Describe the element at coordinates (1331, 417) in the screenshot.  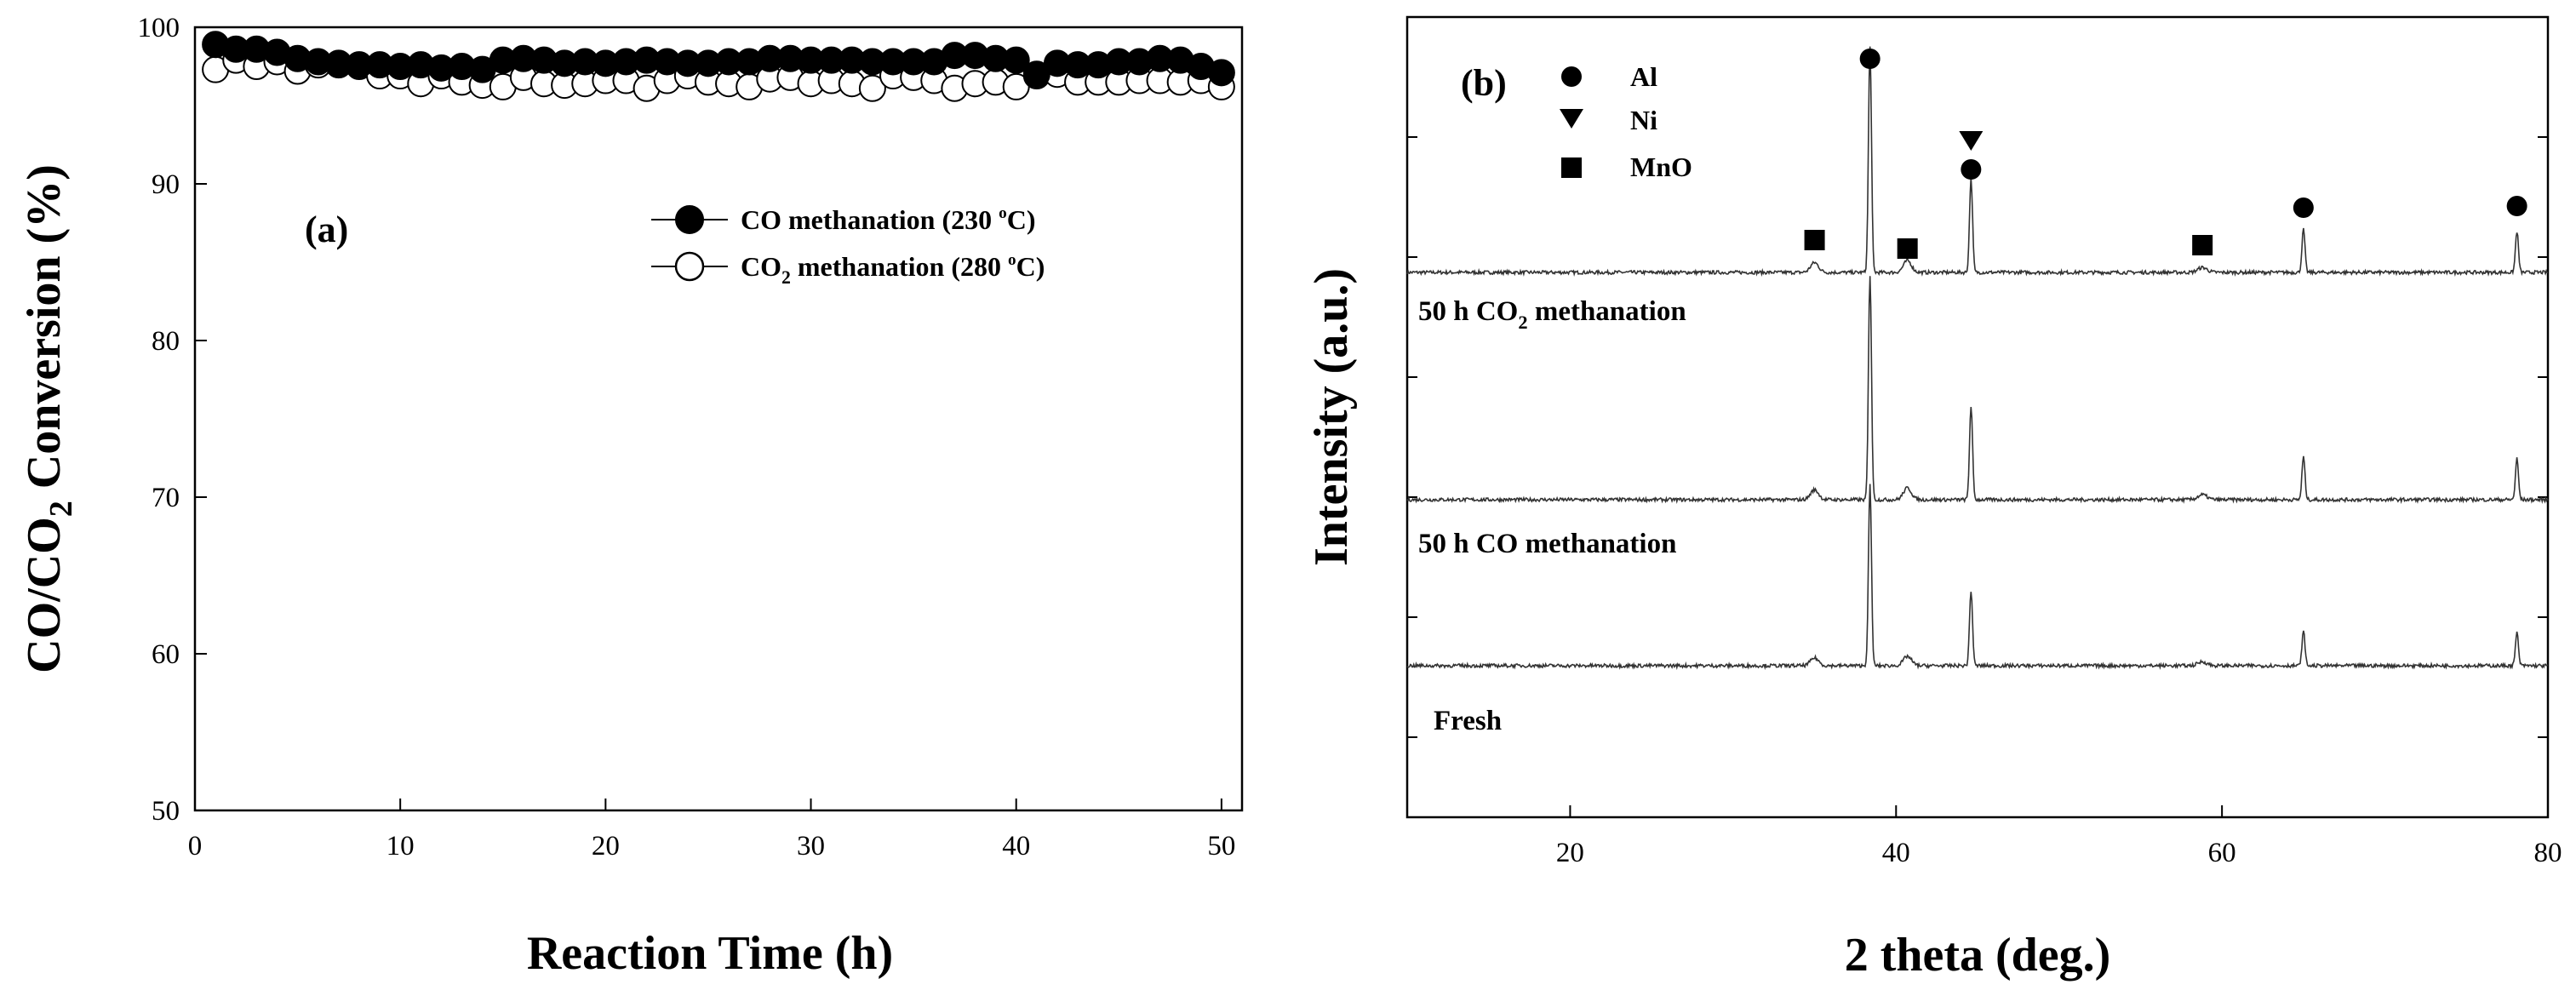
I see `y-axis-title-b: Intensity (a.u.)` at that location.